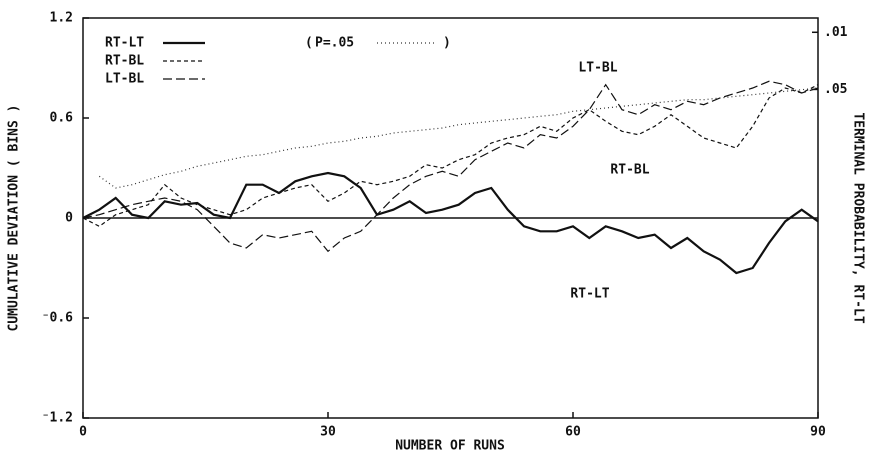 The image size is (871, 459). Describe the element at coordinates (334, 43) in the screenshot. I see `legend-label: P=.05` at that location.